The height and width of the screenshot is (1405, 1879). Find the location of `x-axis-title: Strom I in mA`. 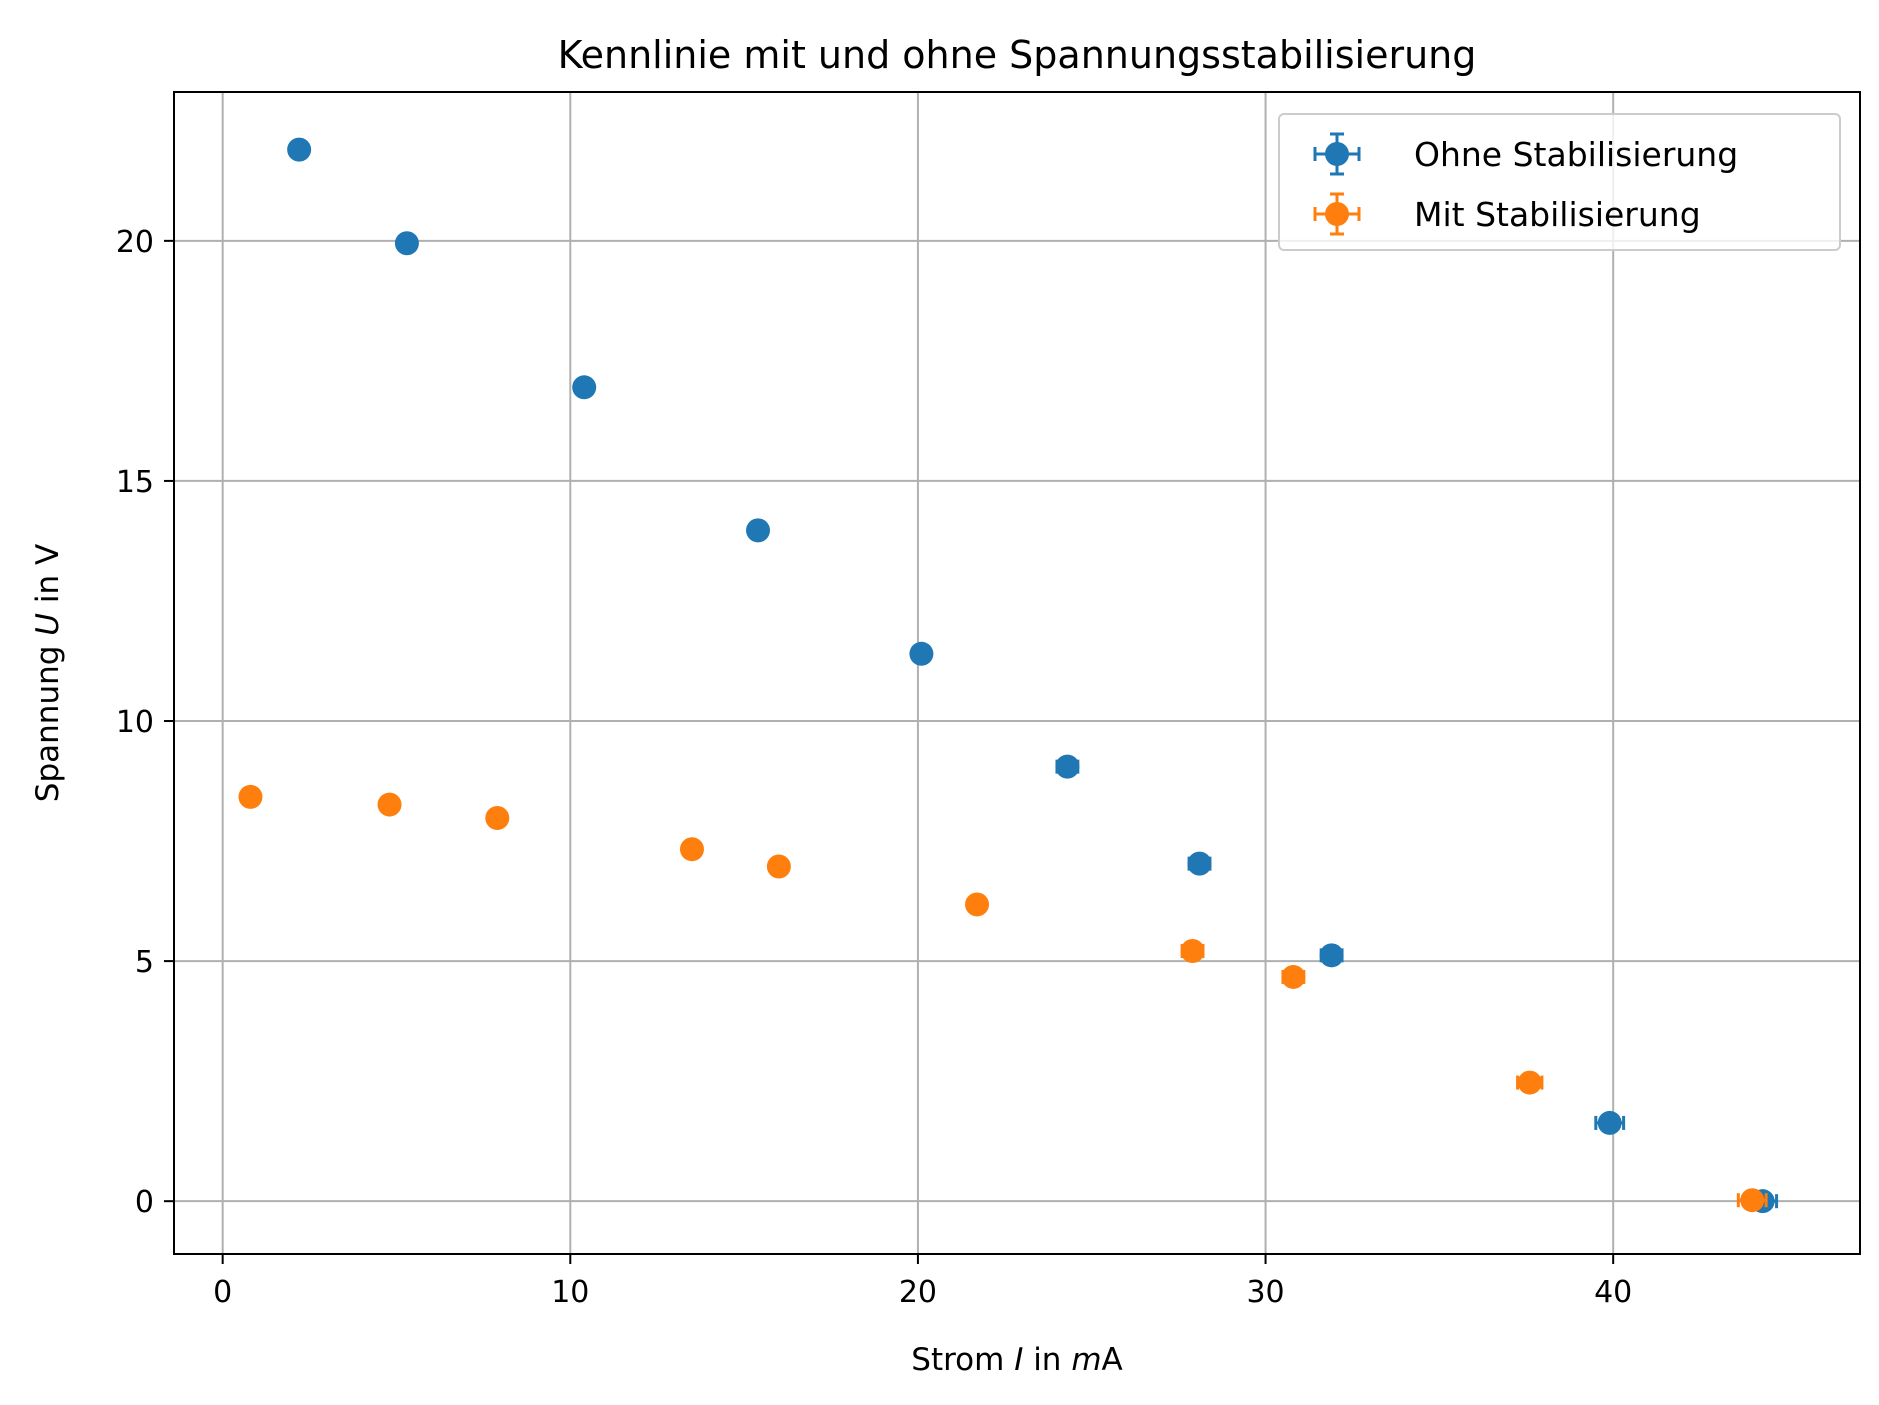

x-axis-title: Strom I in mA is located at coordinates (1016, 1360).